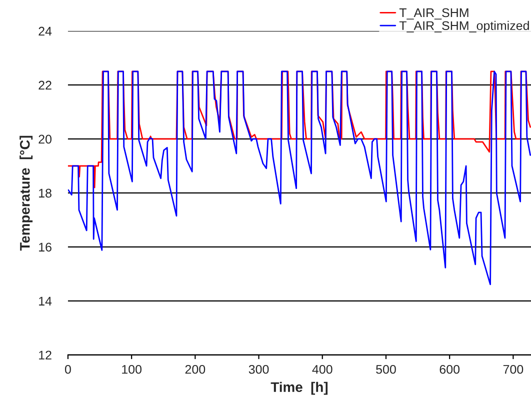 The width and height of the screenshot is (531, 419). Describe the element at coordinates (450, 369) in the screenshot. I see `x-tick-label: 600` at that location.